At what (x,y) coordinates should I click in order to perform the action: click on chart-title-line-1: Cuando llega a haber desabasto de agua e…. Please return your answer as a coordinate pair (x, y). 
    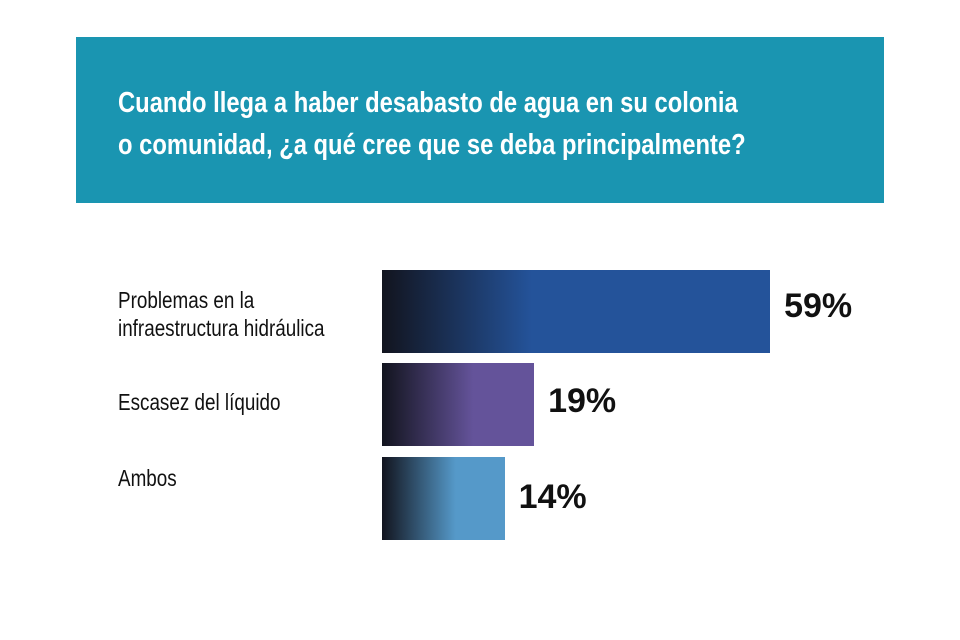
    Looking at the image, I should click on (428, 103).